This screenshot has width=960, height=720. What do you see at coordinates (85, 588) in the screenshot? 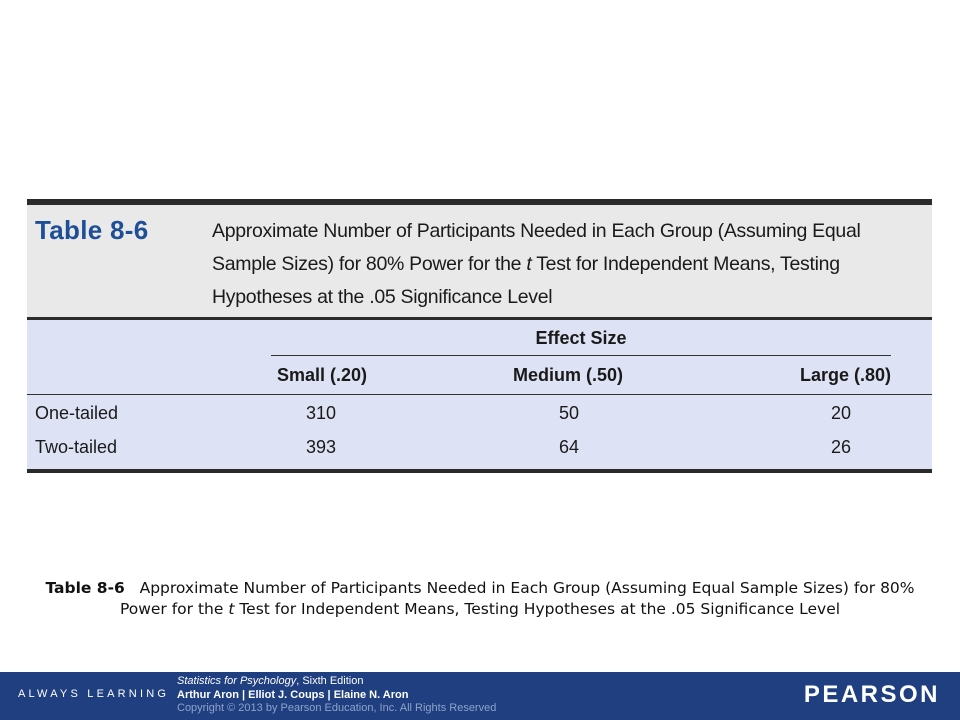
I see `caption-label: Table 8-6` at bounding box center [85, 588].